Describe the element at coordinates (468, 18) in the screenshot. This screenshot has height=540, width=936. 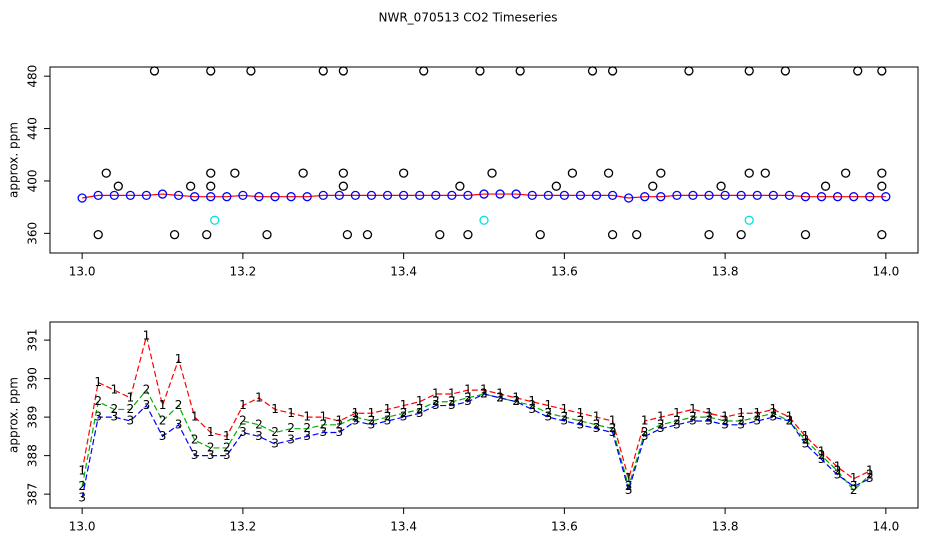
I see `chart-title: NWR_070513 CO2 Timeseries` at that location.